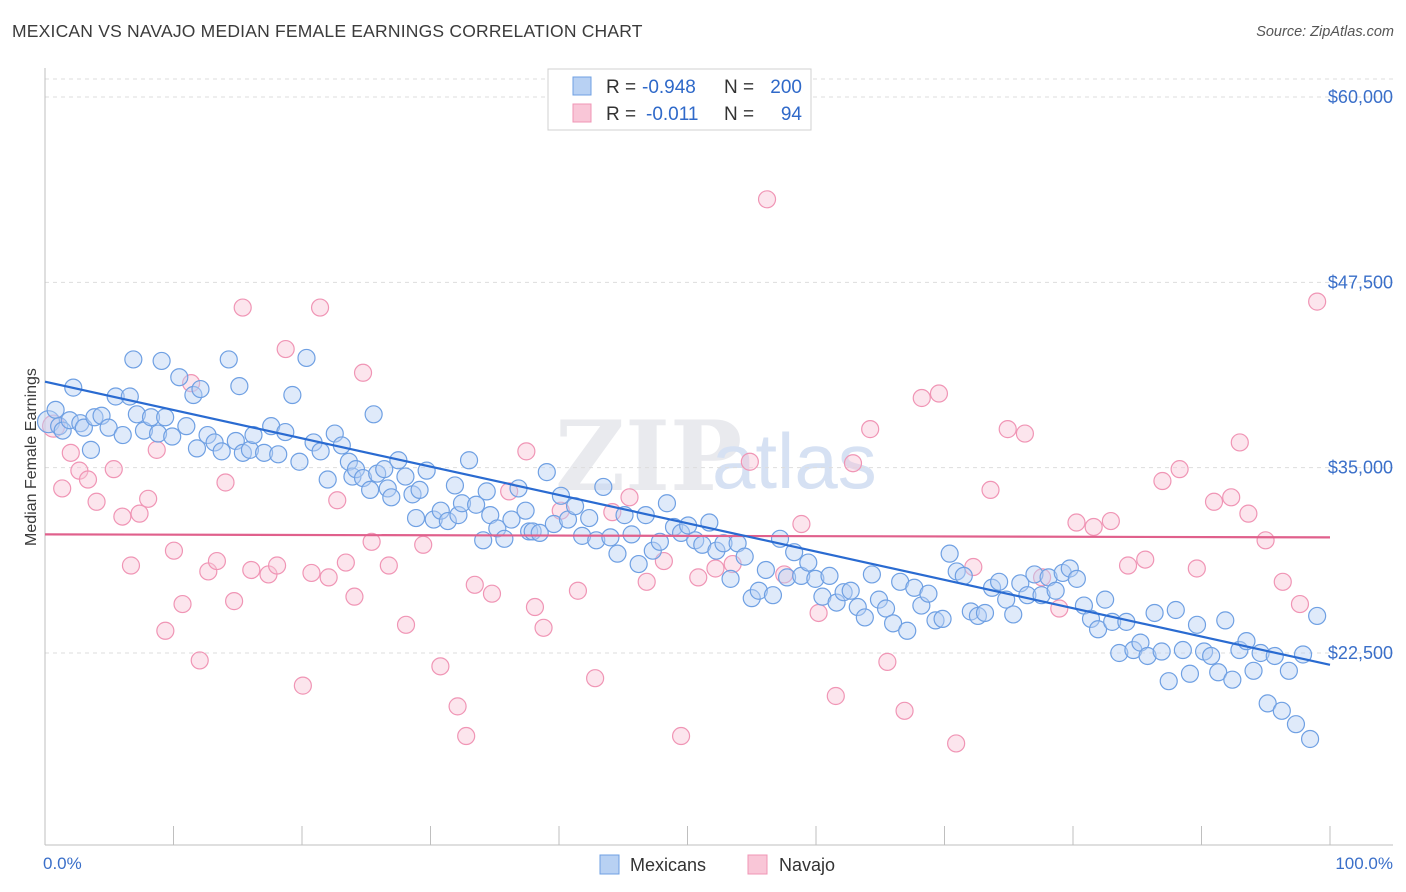 The image size is (1406, 892). What do you see at coordinates (757, 864) in the screenshot?
I see `bottom-legend-swatch-navajo` at bounding box center [757, 864].